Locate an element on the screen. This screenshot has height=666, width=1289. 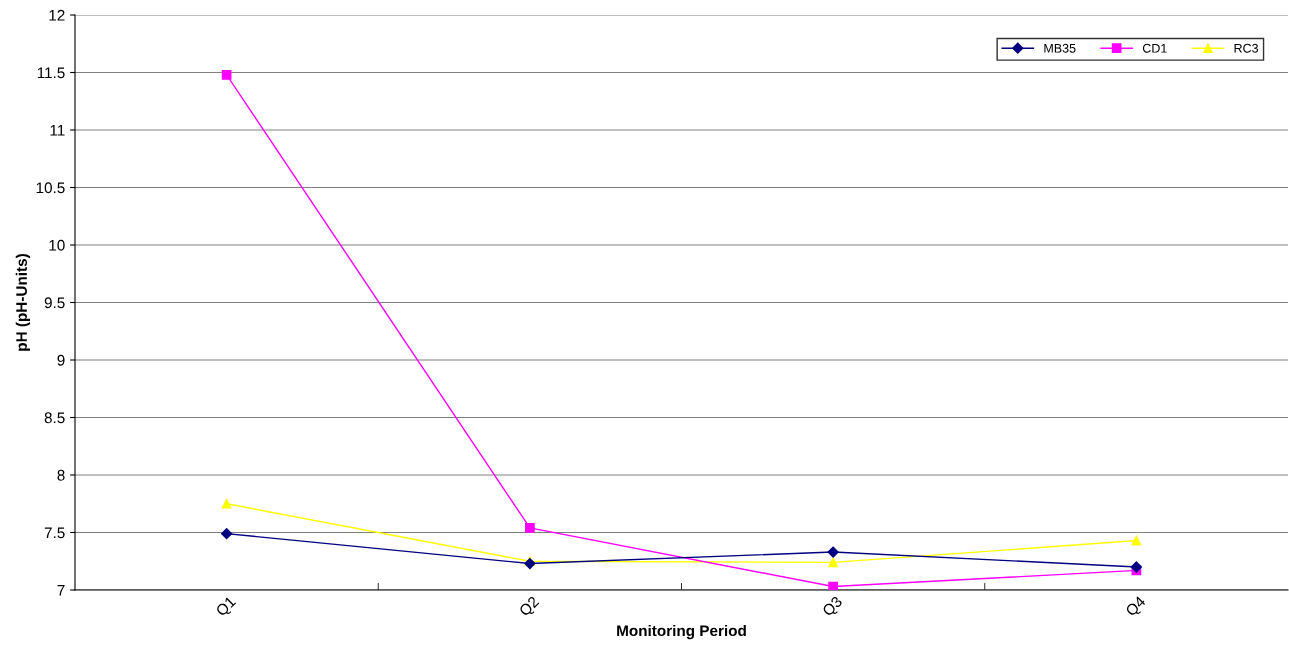
y-tick-label: 9 is located at coordinates (61, 360).